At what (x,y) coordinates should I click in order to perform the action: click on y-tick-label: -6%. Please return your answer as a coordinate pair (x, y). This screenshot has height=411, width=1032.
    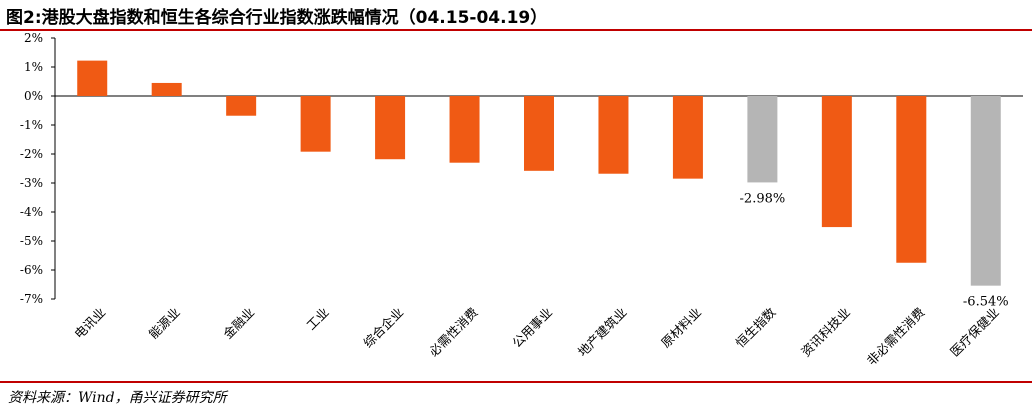
    Looking at the image, I should click on (31, 270).